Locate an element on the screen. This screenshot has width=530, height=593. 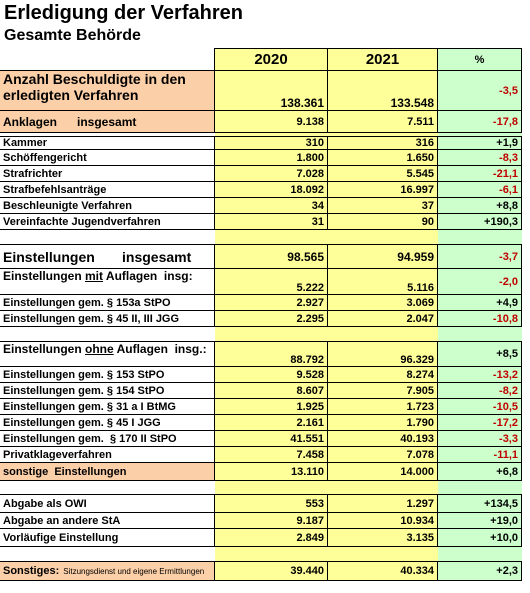
percent-cell: +6,8 is located at coordinates (479, 471).